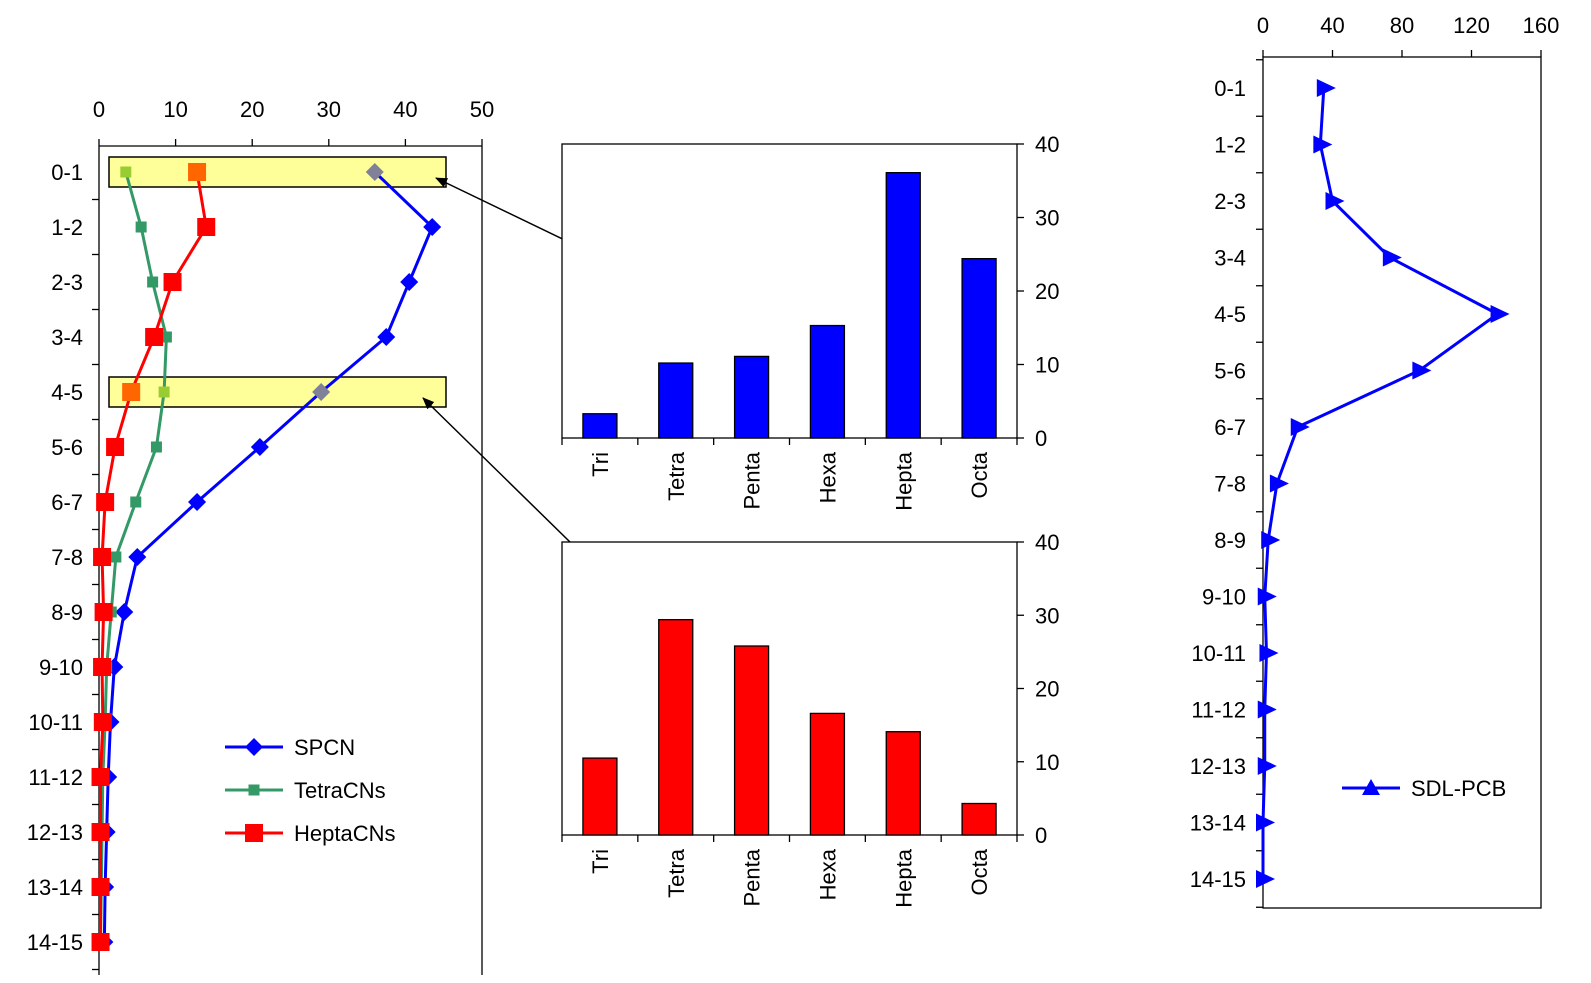 This screenshot has height=983, width=1591. What do you see at coordinates (1541, 25) in the screenshot?
I see `x-tick-label: 160` at bounding box center [1541, 25].